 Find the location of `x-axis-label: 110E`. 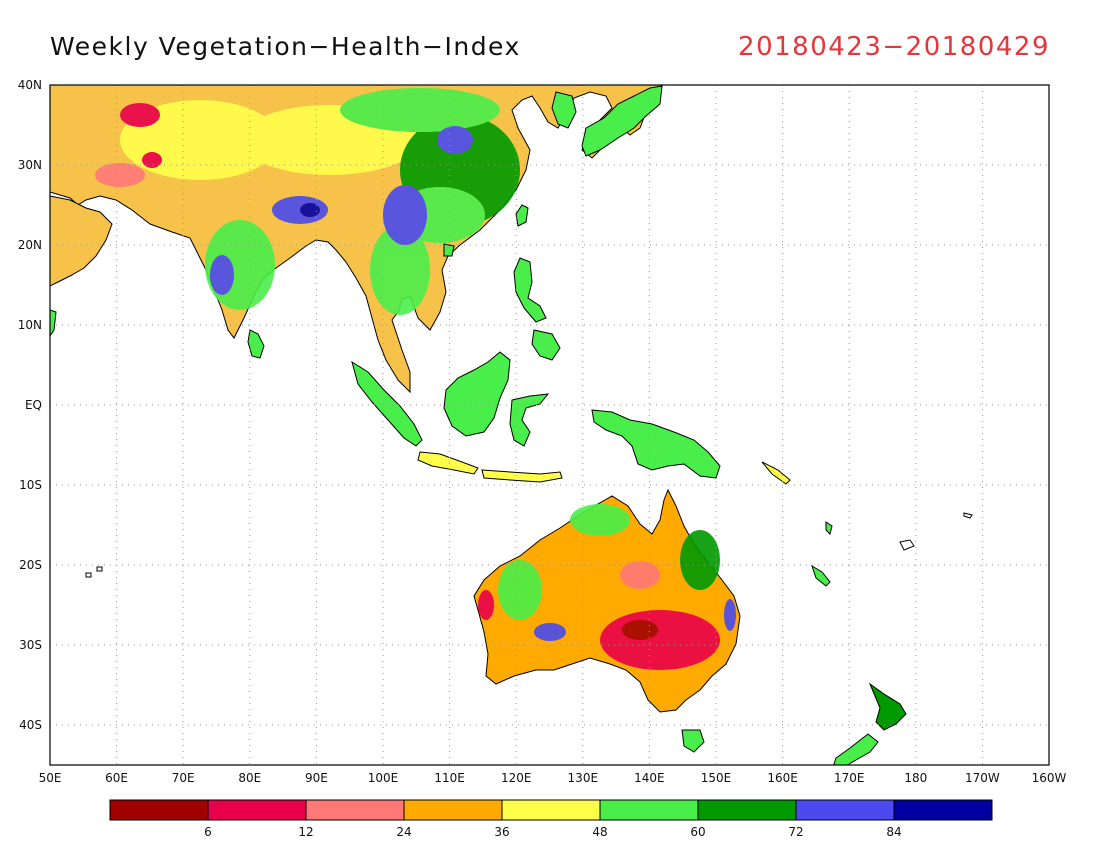

x-axis-label: 110E is located at coordinates (449, 778).